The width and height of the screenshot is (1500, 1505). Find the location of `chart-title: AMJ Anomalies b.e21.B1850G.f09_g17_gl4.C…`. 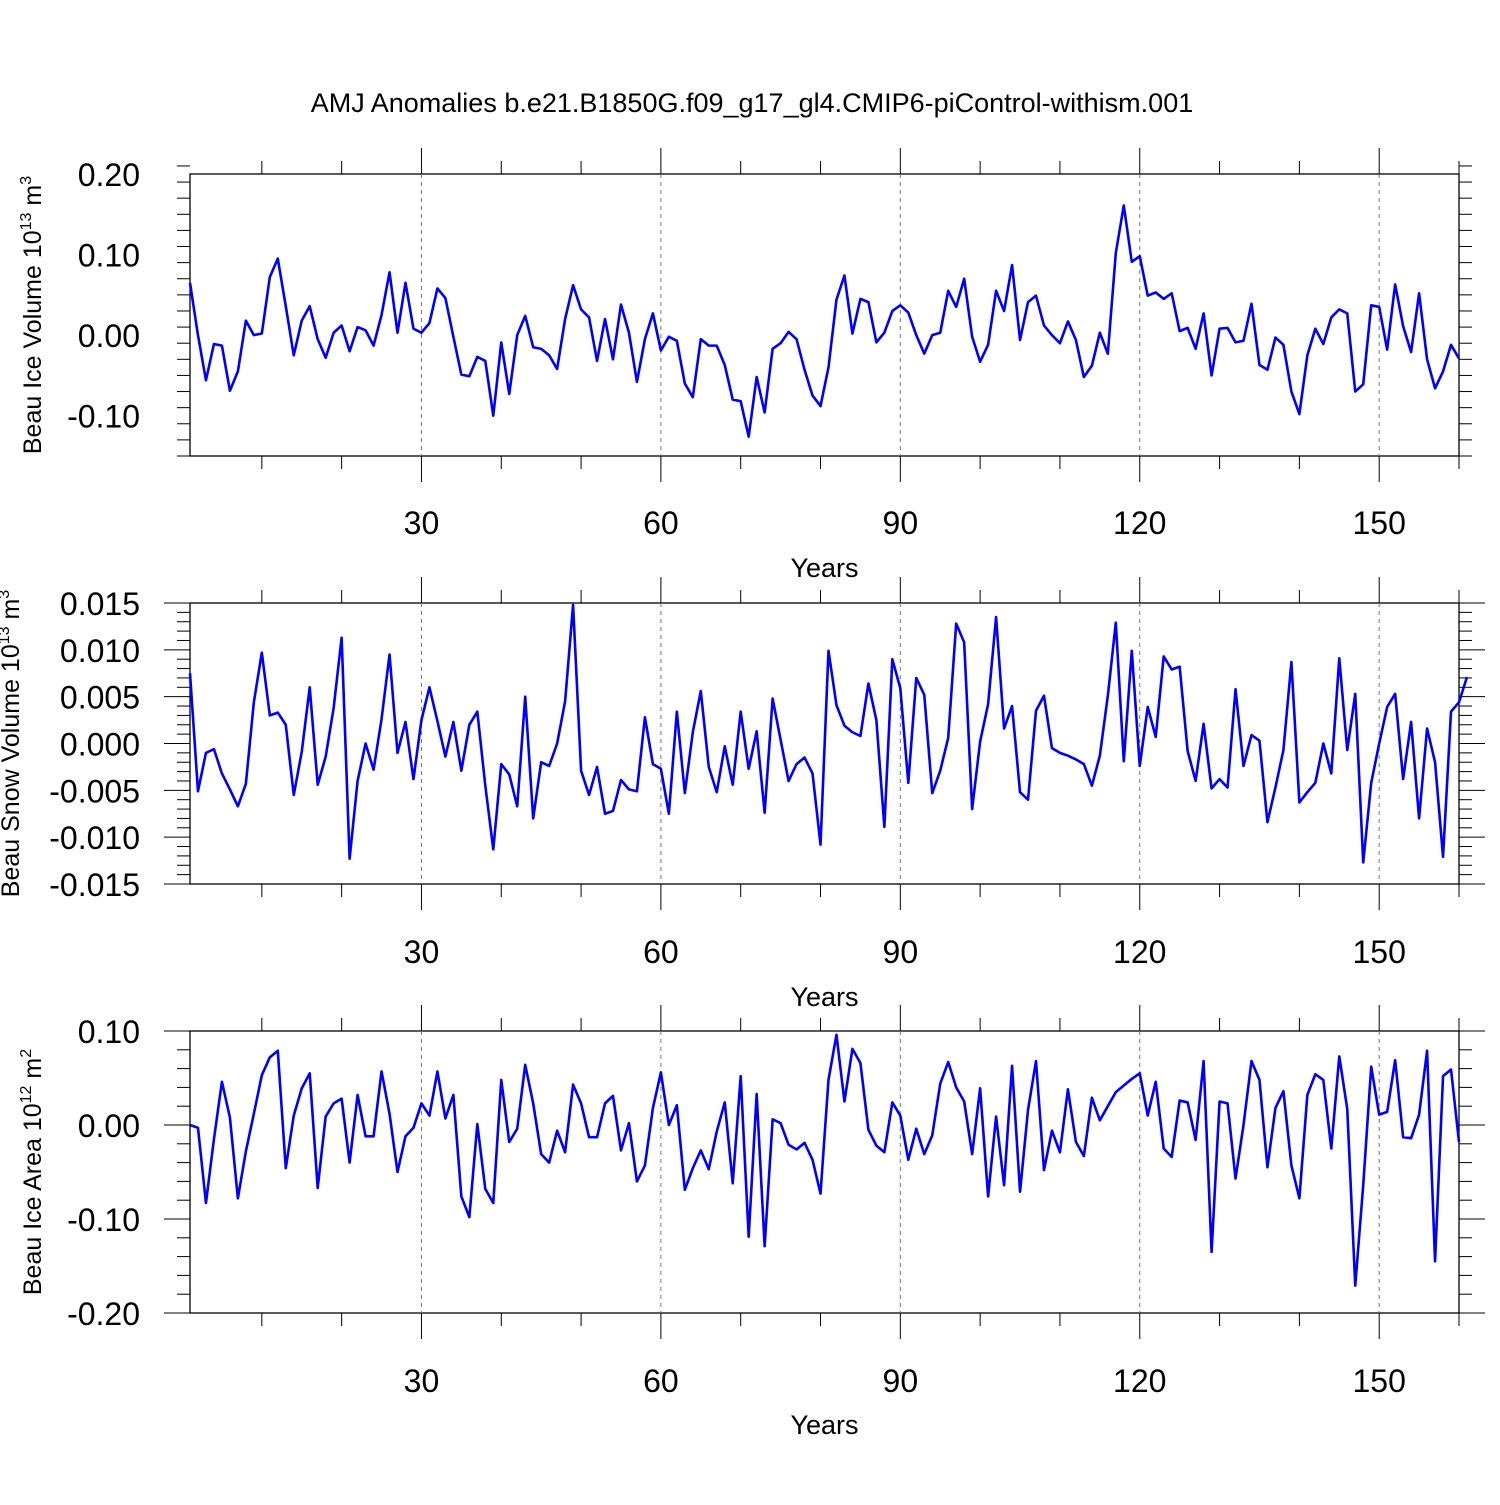

chart-title: AMJ Anomalies b.e21.B1850G.f09_g17_gl4.C… is located at coordinates (752, 103).